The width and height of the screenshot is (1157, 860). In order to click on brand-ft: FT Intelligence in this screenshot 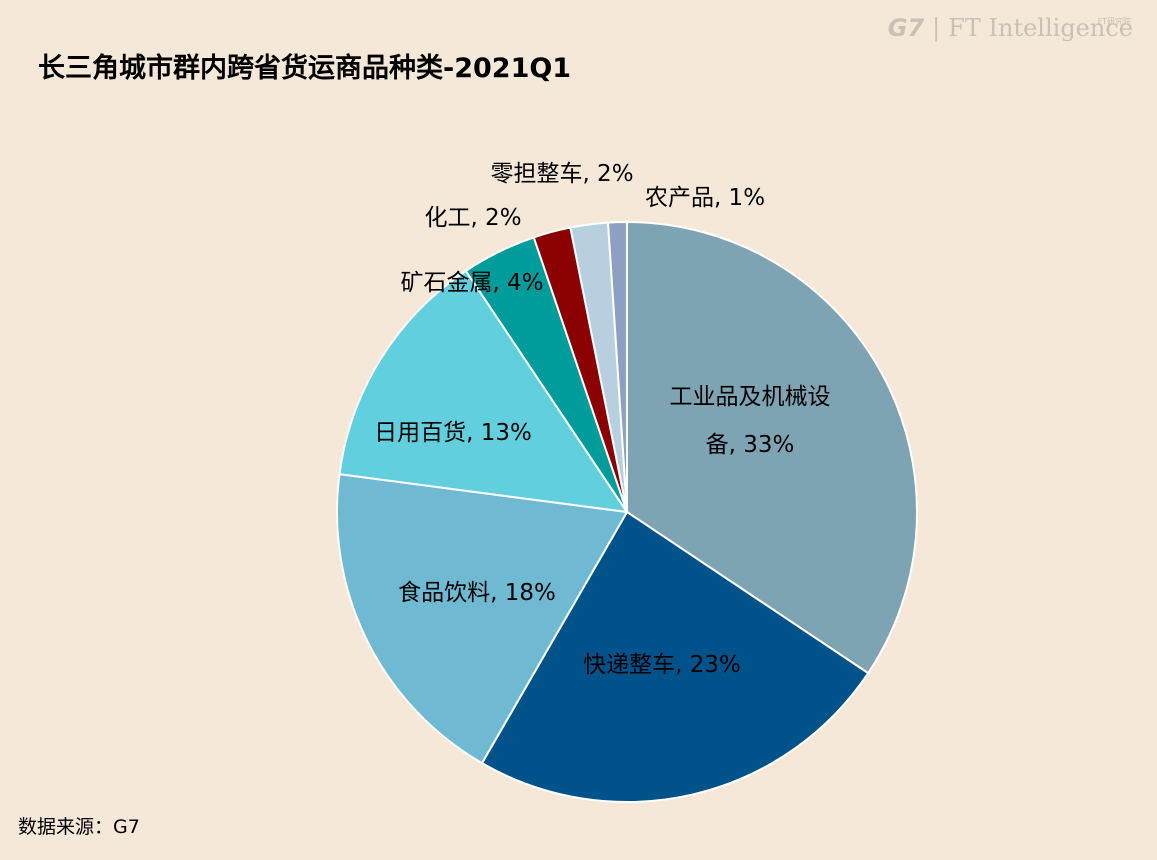, I will do `click(1040, 28)`.